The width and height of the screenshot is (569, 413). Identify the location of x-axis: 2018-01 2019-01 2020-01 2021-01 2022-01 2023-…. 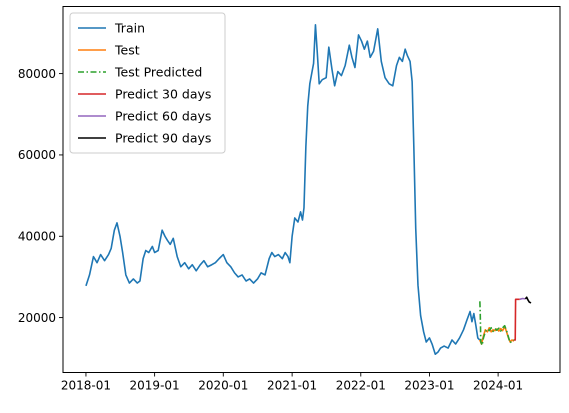
(292, 382).